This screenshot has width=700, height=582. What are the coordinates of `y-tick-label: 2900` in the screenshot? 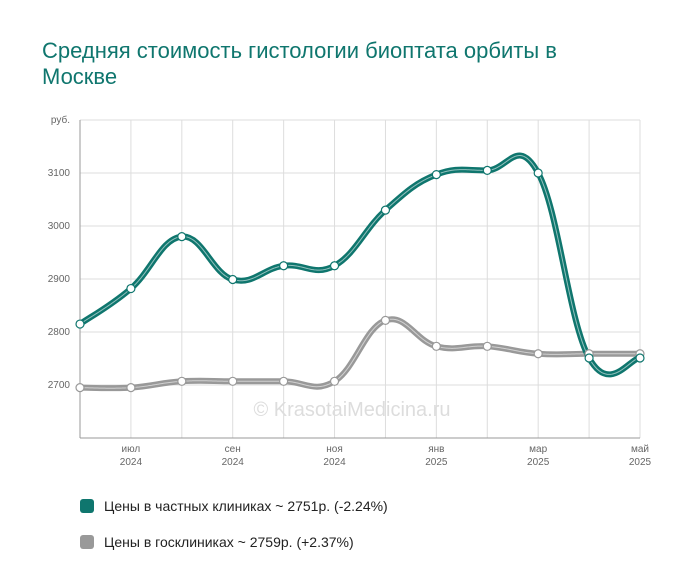 It's located at (59, 279).